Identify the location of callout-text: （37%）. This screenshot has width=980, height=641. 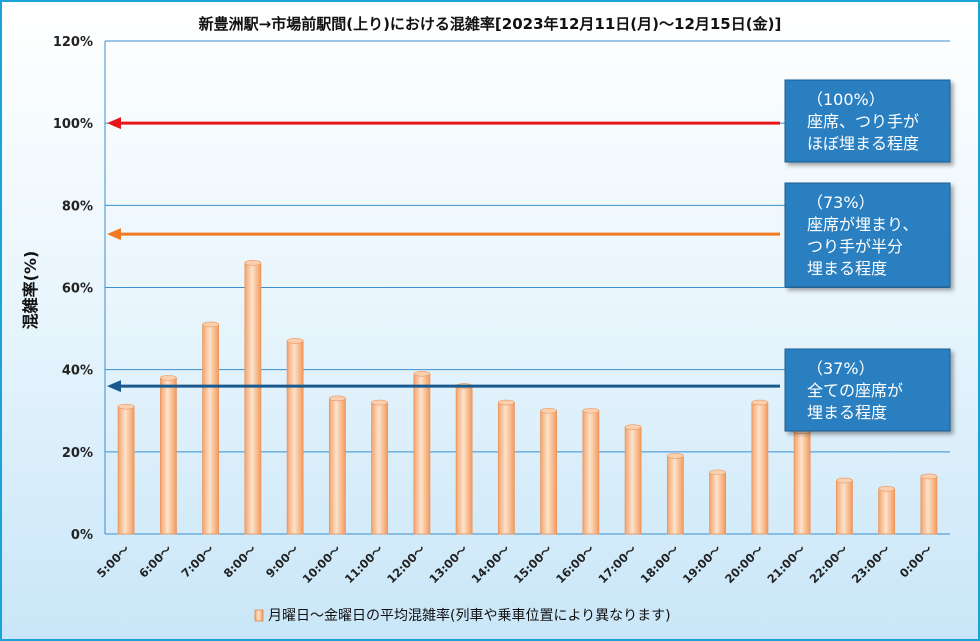
(841, 368).